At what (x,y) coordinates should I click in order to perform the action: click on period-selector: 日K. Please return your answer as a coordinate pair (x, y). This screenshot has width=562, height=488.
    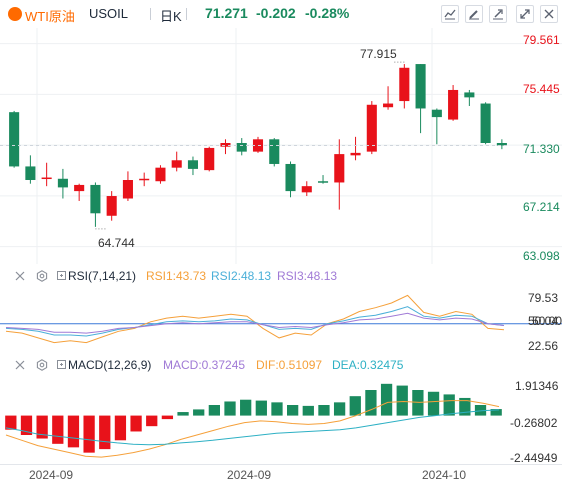
    Looking at the image, I should click on (171, 16).